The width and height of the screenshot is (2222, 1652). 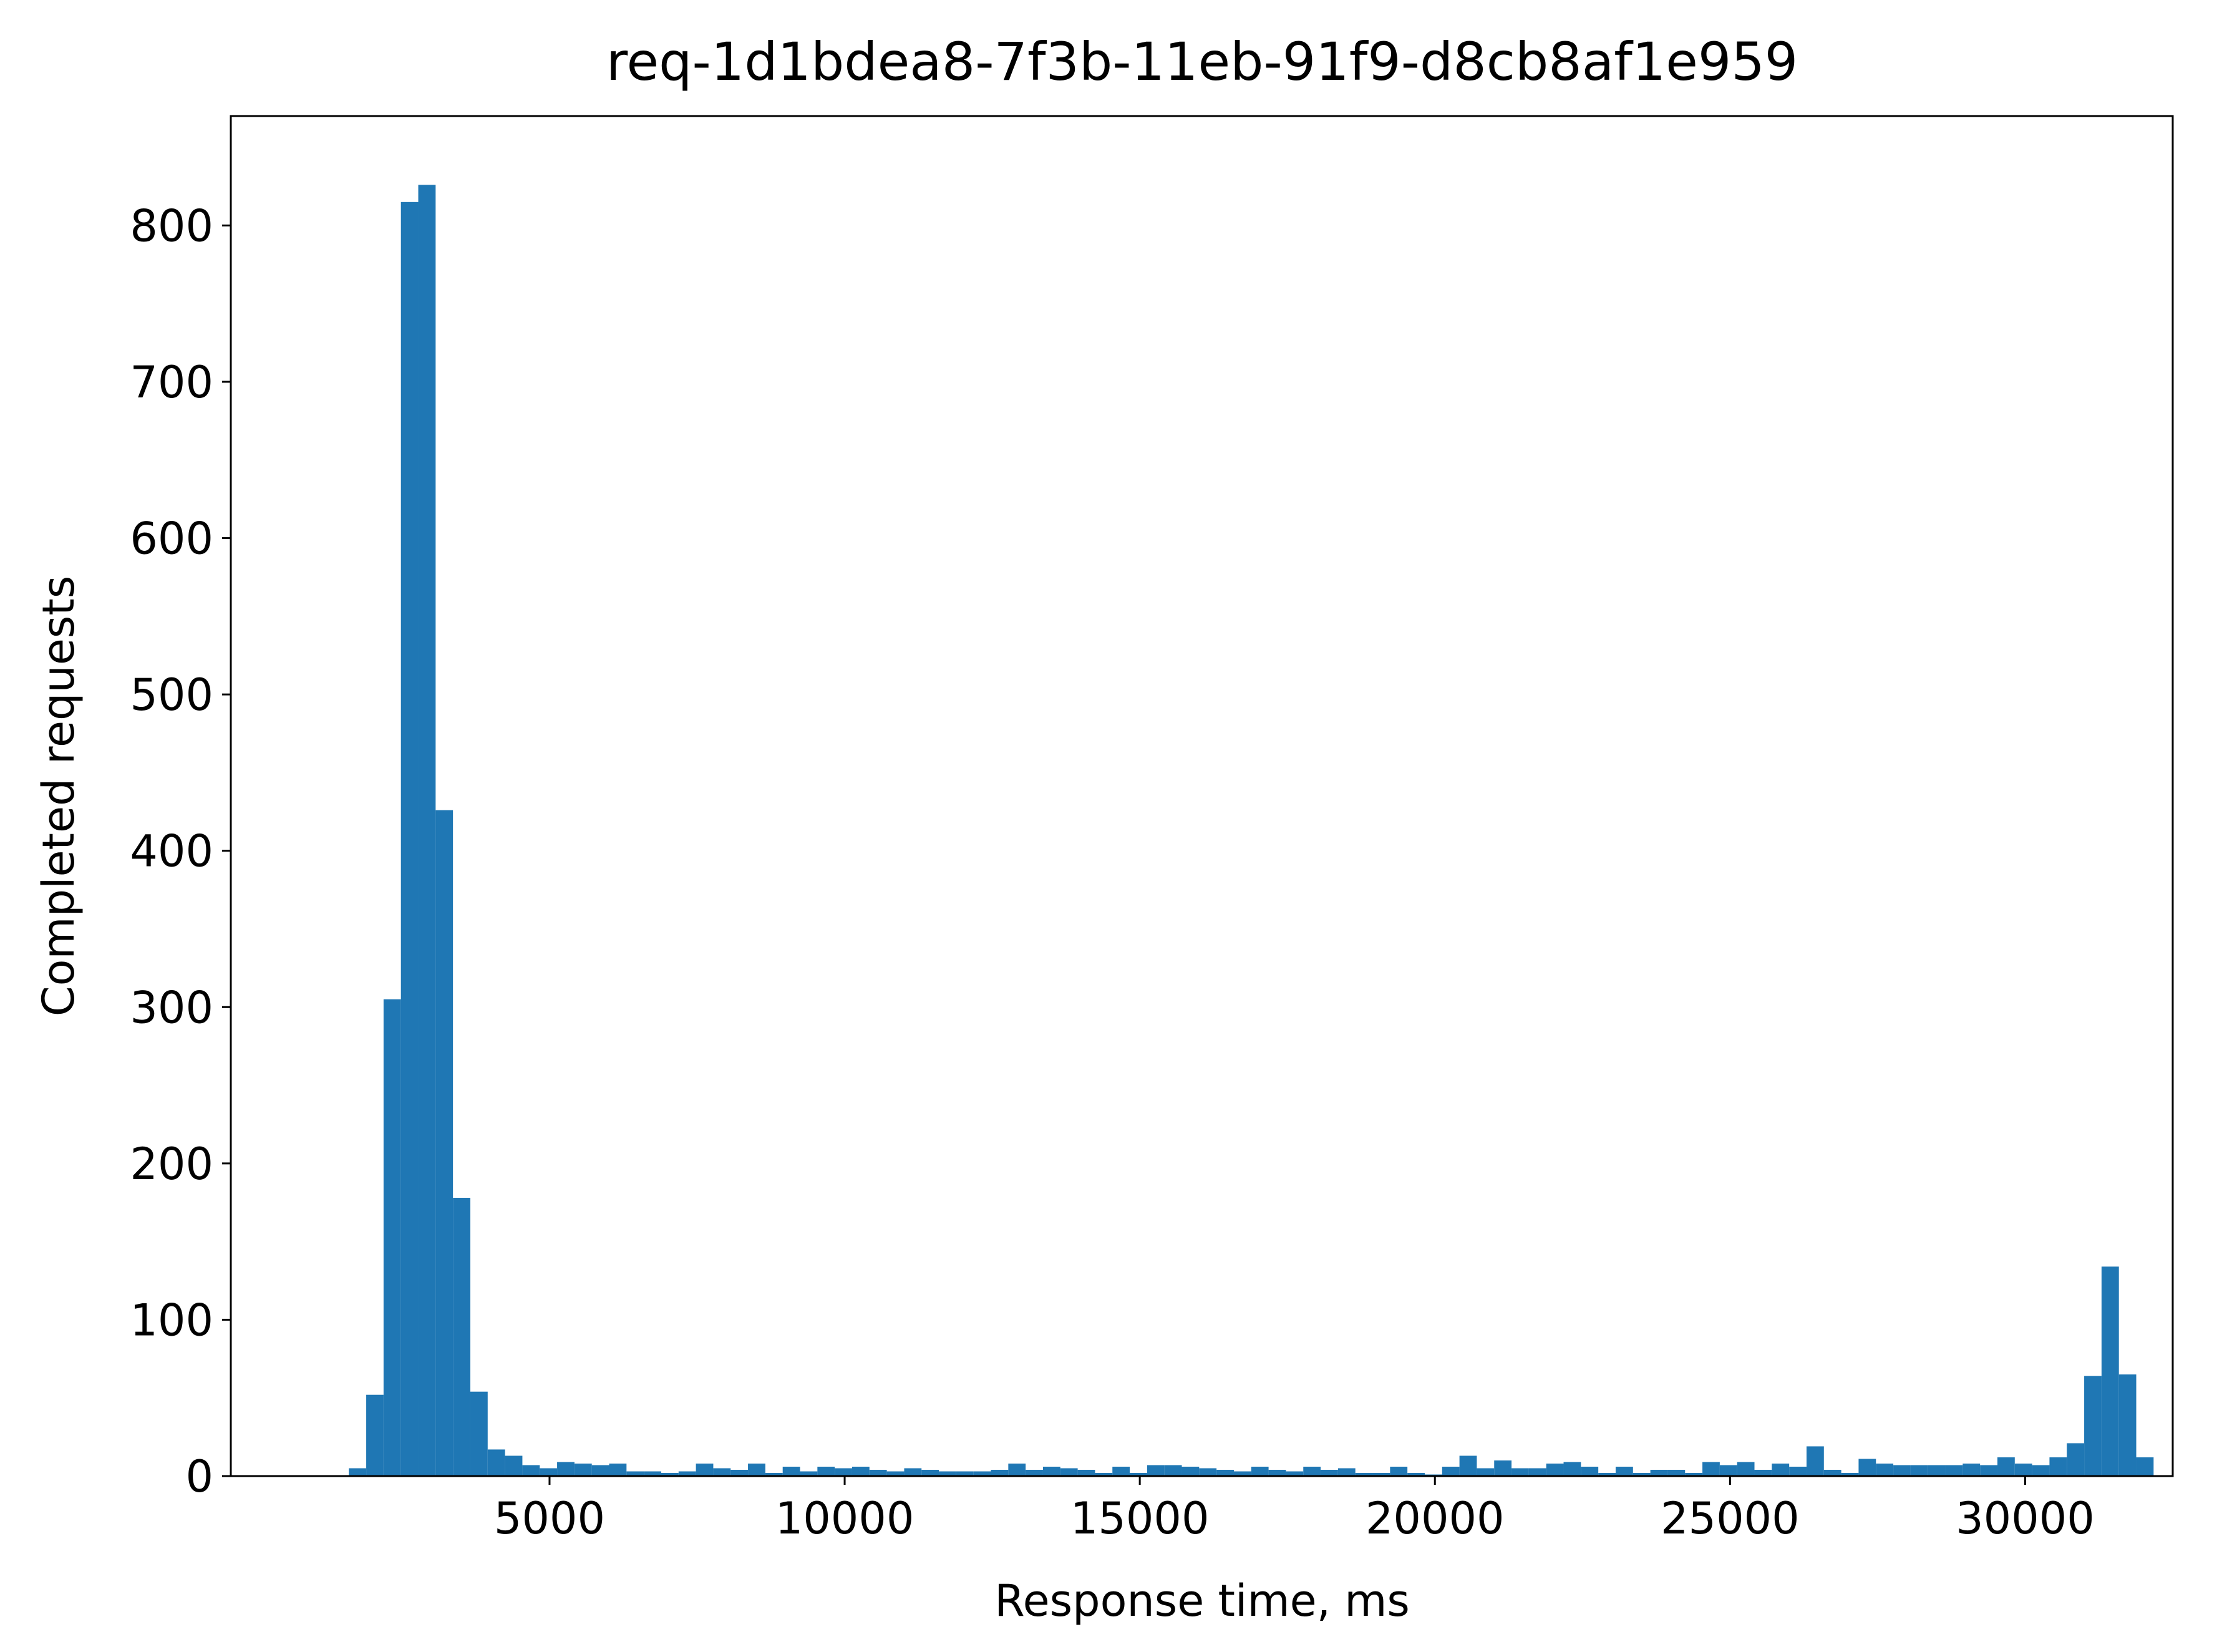 I want to click on y-tick-label: 300, so click(x=171, y=1007).